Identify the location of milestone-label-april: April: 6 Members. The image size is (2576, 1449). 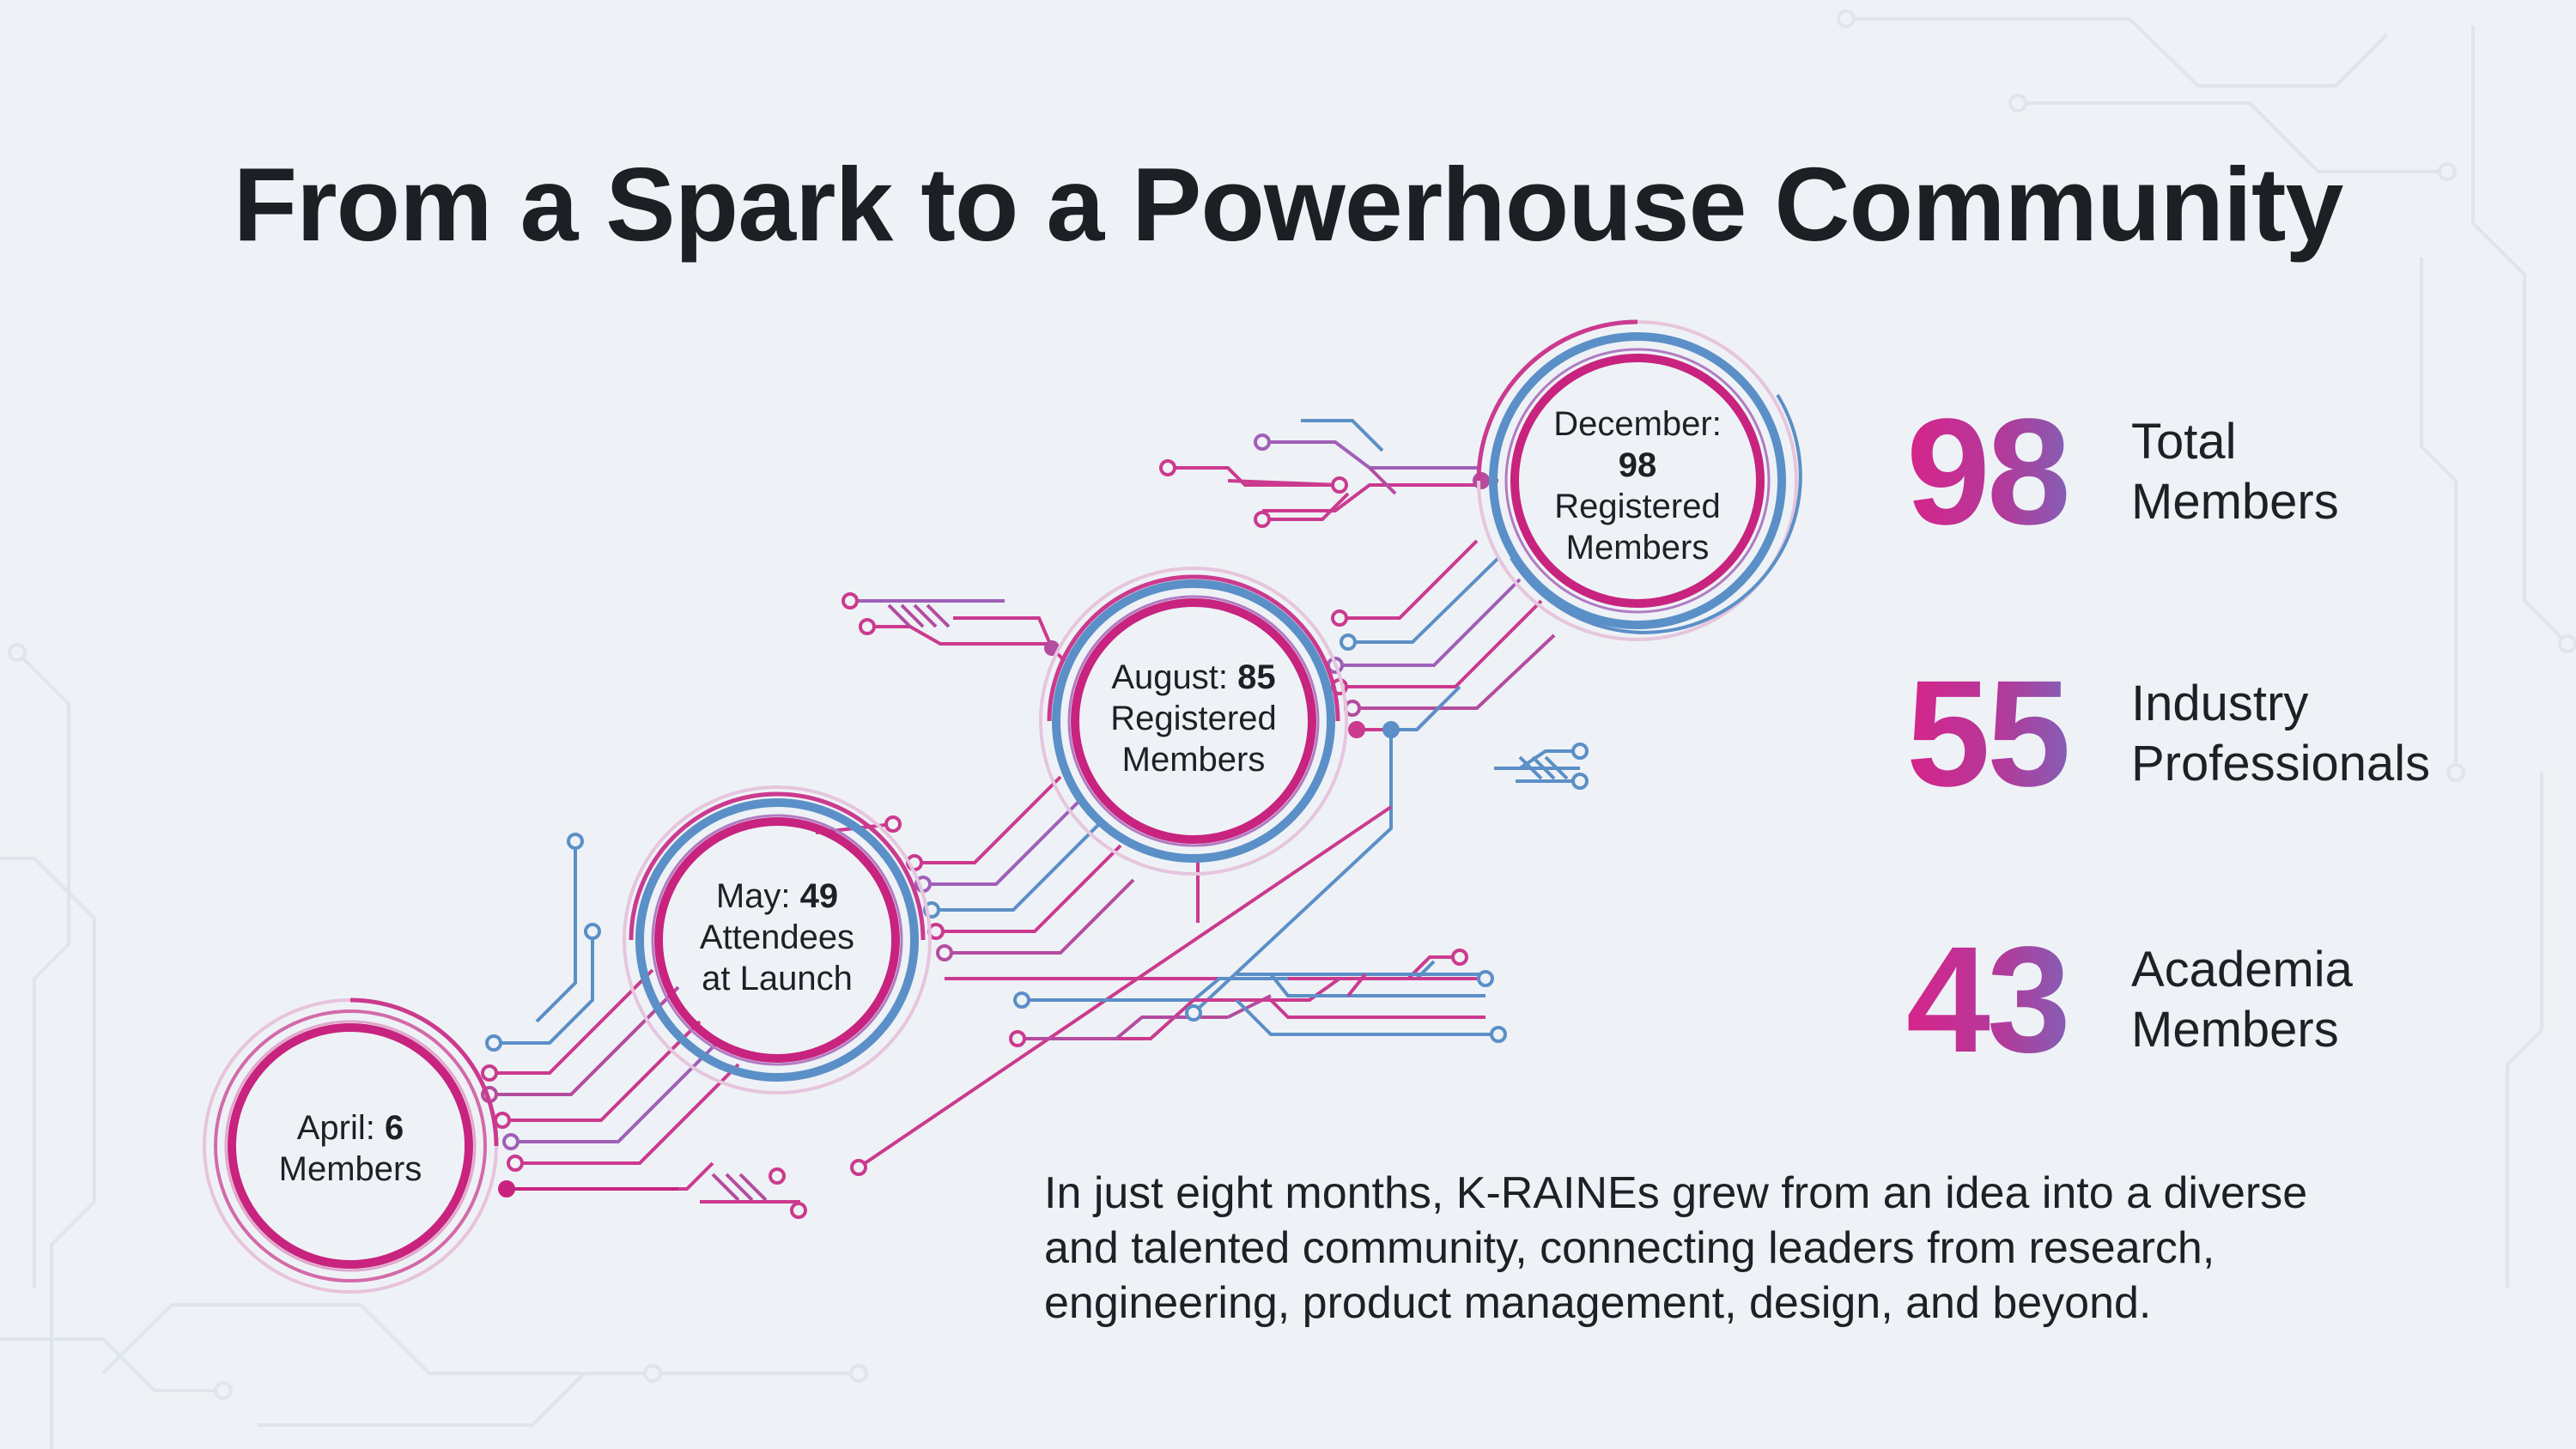
(350, 1148).